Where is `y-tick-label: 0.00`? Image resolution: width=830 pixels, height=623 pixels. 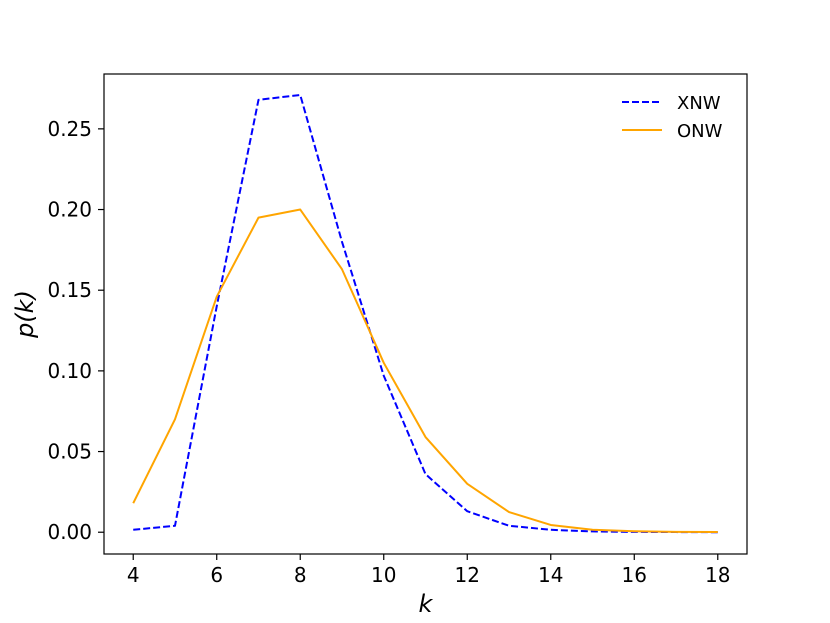
y-tick-label: 0.00 is located at coordinates (69, 532).